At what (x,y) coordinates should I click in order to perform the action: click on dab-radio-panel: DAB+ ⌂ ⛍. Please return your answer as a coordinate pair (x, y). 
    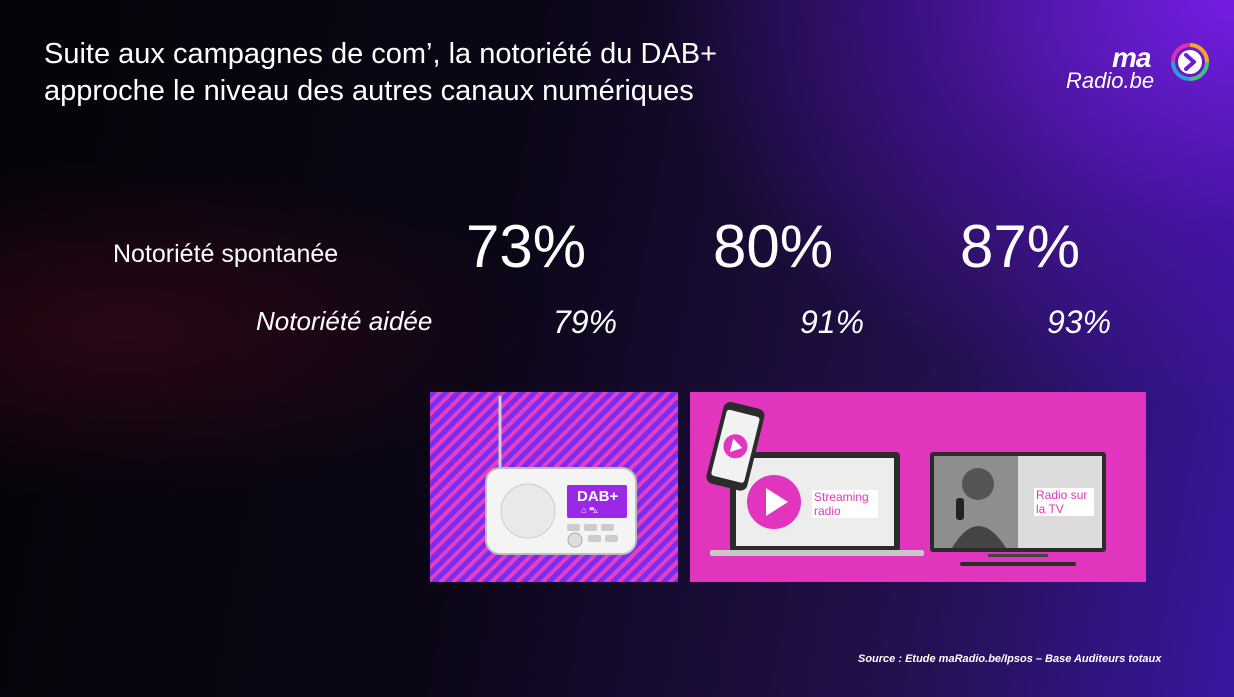
    Looking at the image, I should click on (554, 487).